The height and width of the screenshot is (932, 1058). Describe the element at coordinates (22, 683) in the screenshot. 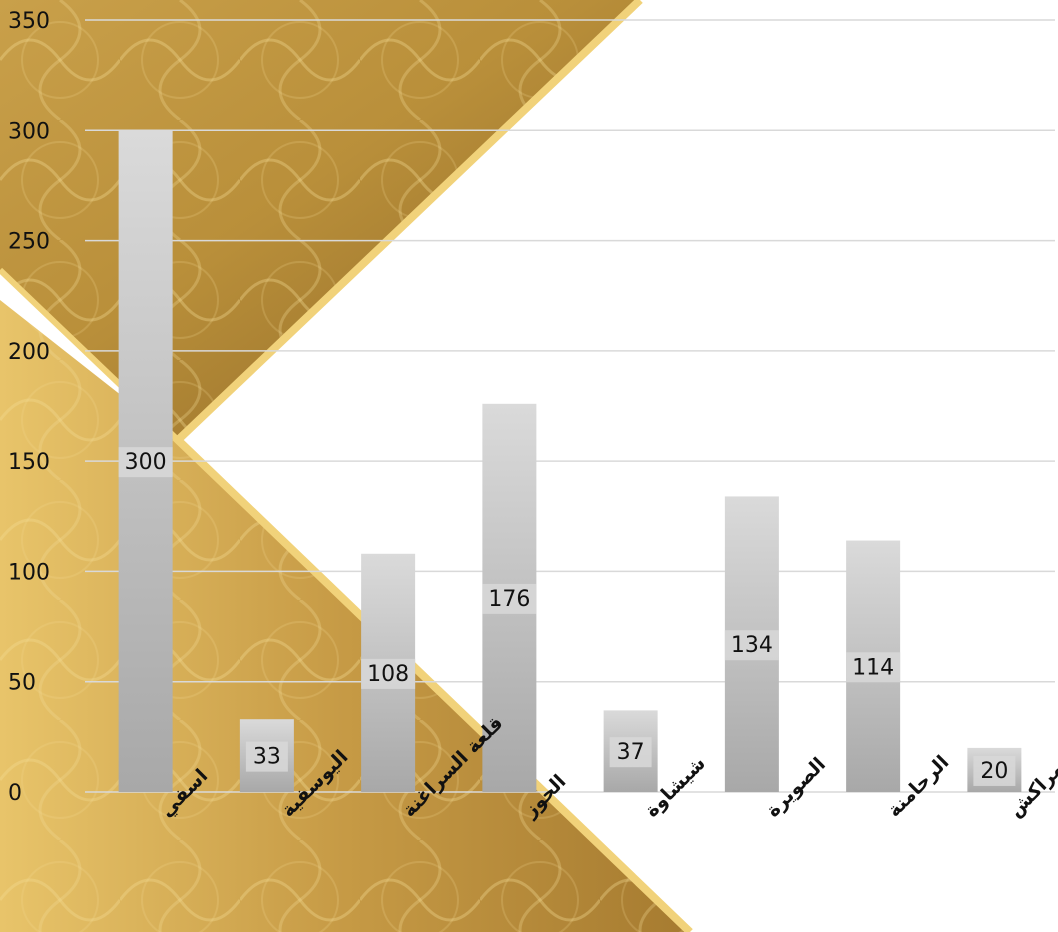

I see `y-tick-label: 50` at that location.